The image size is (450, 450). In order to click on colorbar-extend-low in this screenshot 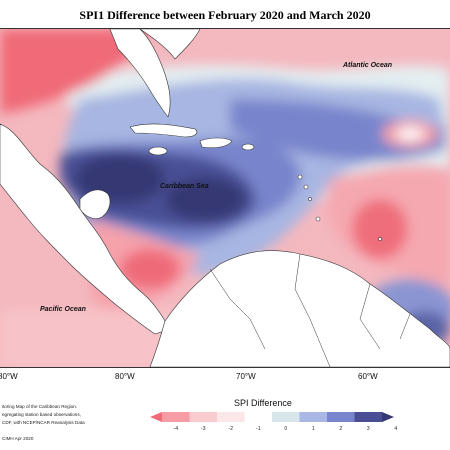, I will do `click(156, 417)`.